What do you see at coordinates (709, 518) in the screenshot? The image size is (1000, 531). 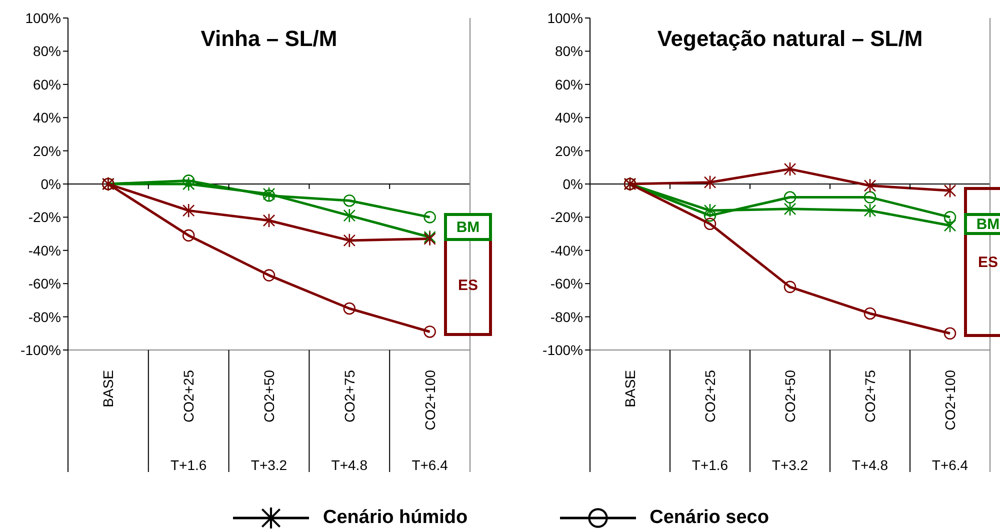 I see `text: Cenário seco` at bounding box center [709, 518].